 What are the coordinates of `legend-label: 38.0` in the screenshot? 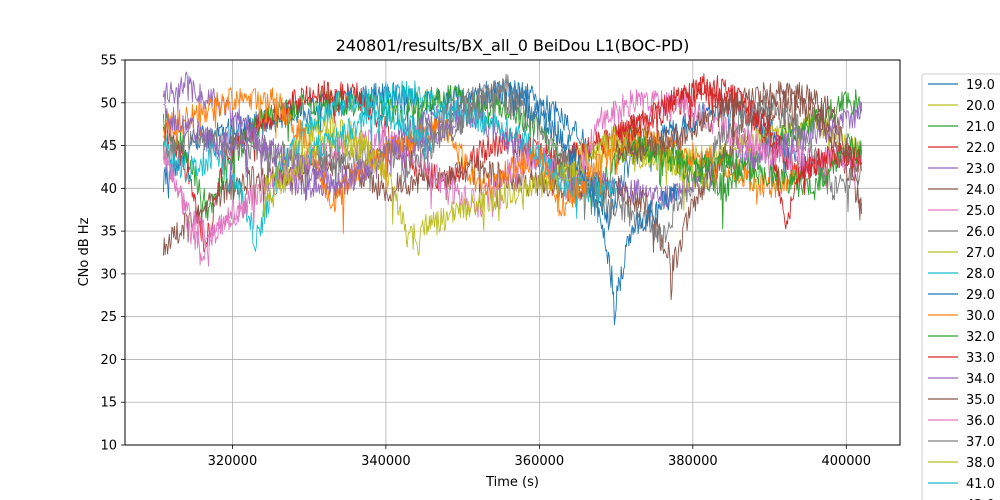 It's located at (980, 463).